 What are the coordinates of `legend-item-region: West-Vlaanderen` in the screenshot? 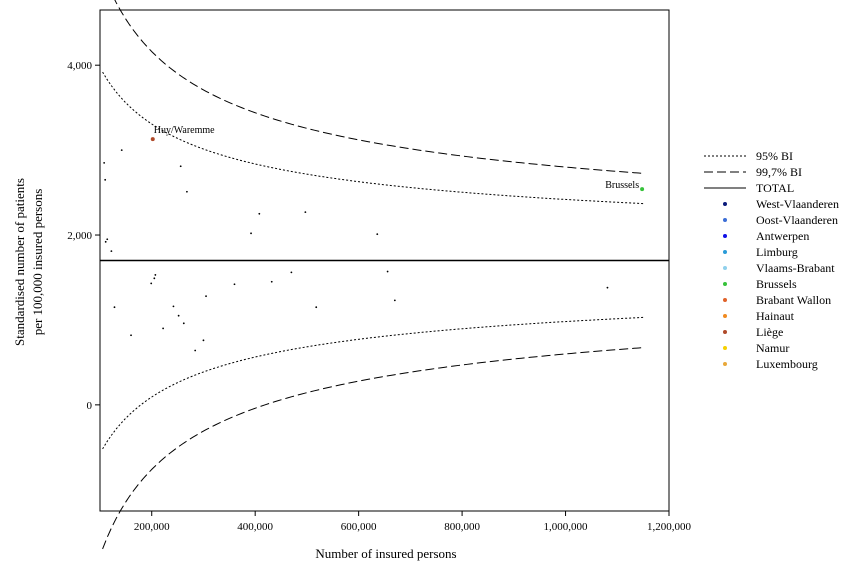 It's located at (769, 204).